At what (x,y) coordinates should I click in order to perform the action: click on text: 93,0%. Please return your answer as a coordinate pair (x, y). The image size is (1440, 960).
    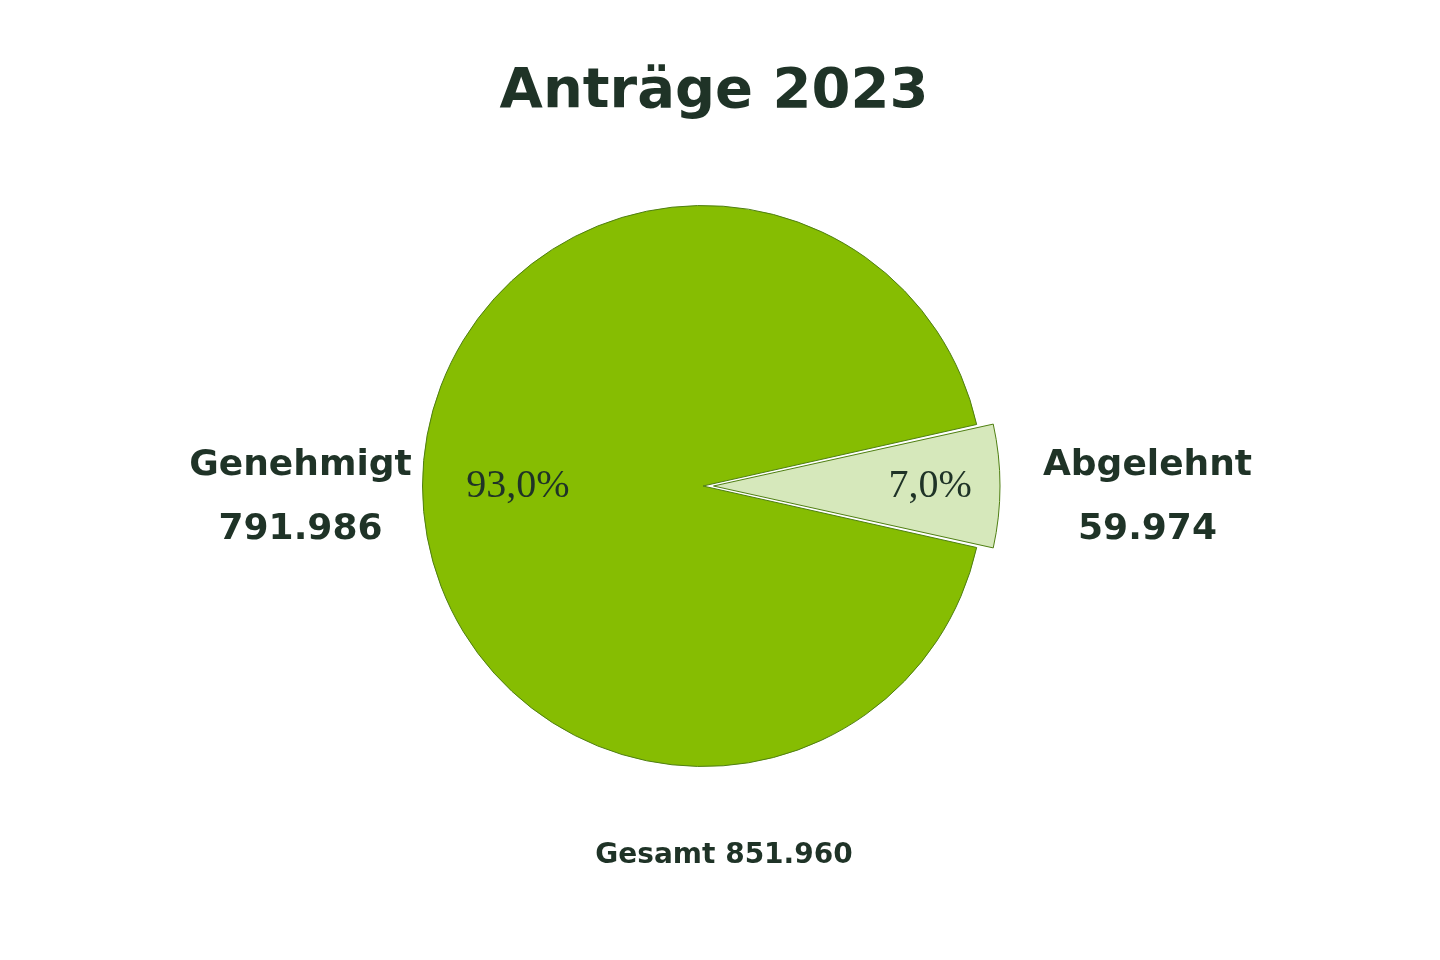
    Looking at the image, I should click on (518, 483).